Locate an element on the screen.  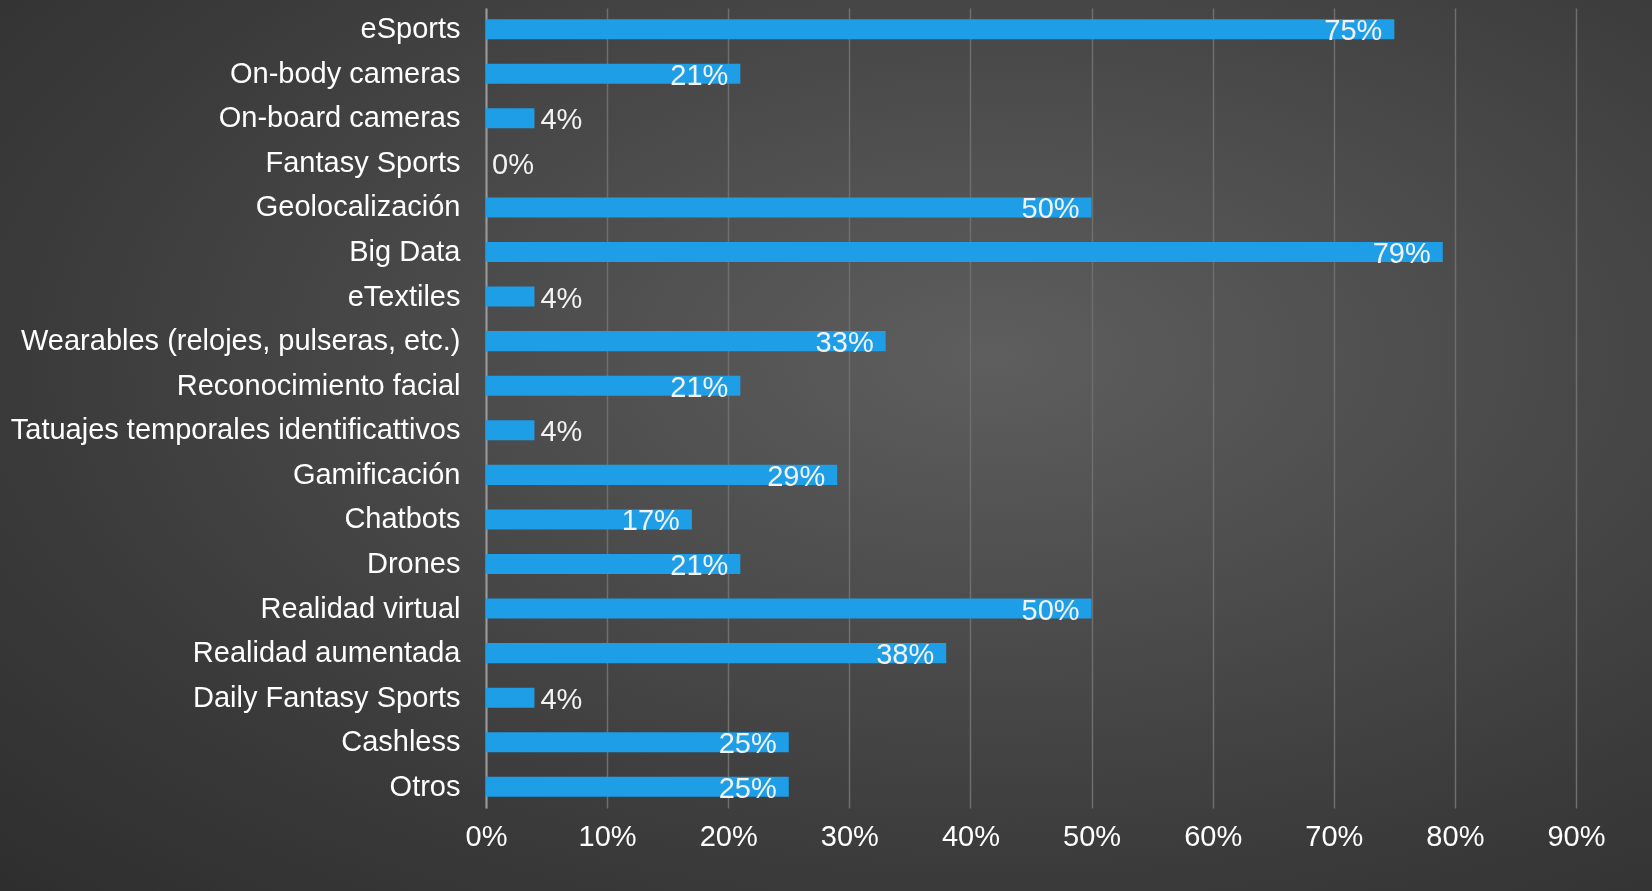
y-tick-label: Fantasy Sports is located at coordinates (363, 161).